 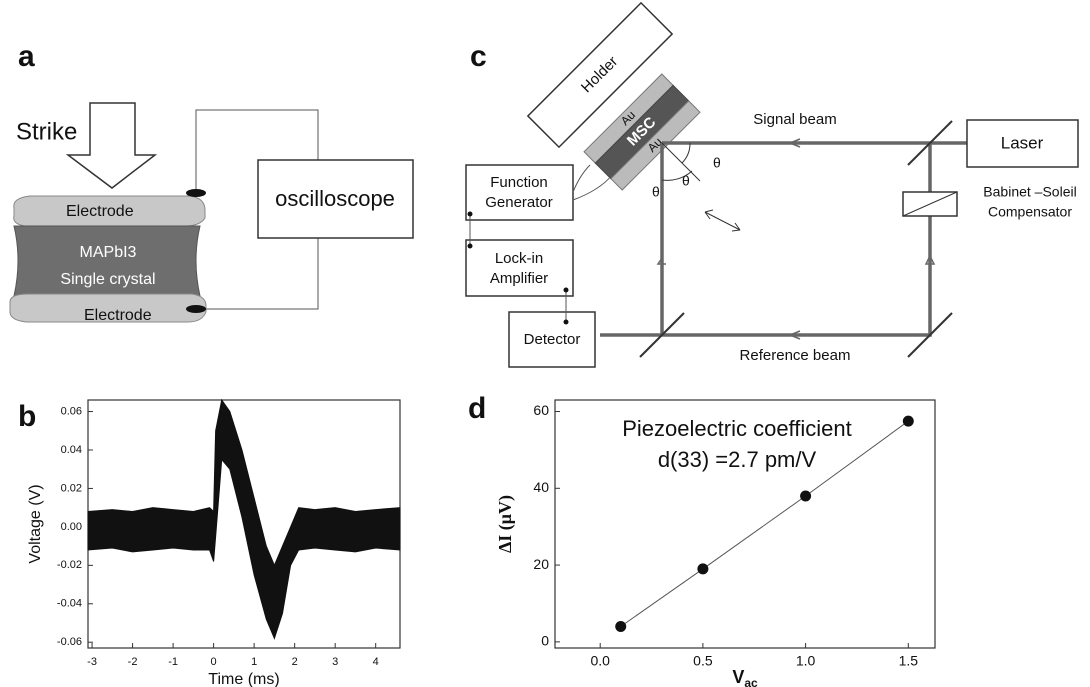 I want to click on x-tick-label: 2, so click(x=295, y=662).